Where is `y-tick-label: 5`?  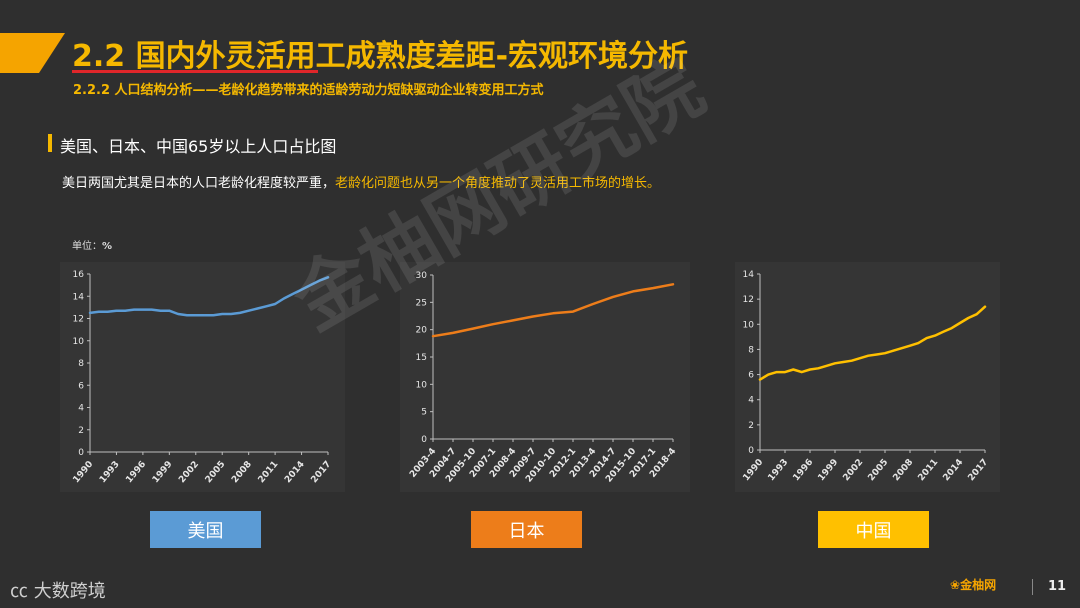 y-tick-label: 5 is located at coordinates (424, 413).